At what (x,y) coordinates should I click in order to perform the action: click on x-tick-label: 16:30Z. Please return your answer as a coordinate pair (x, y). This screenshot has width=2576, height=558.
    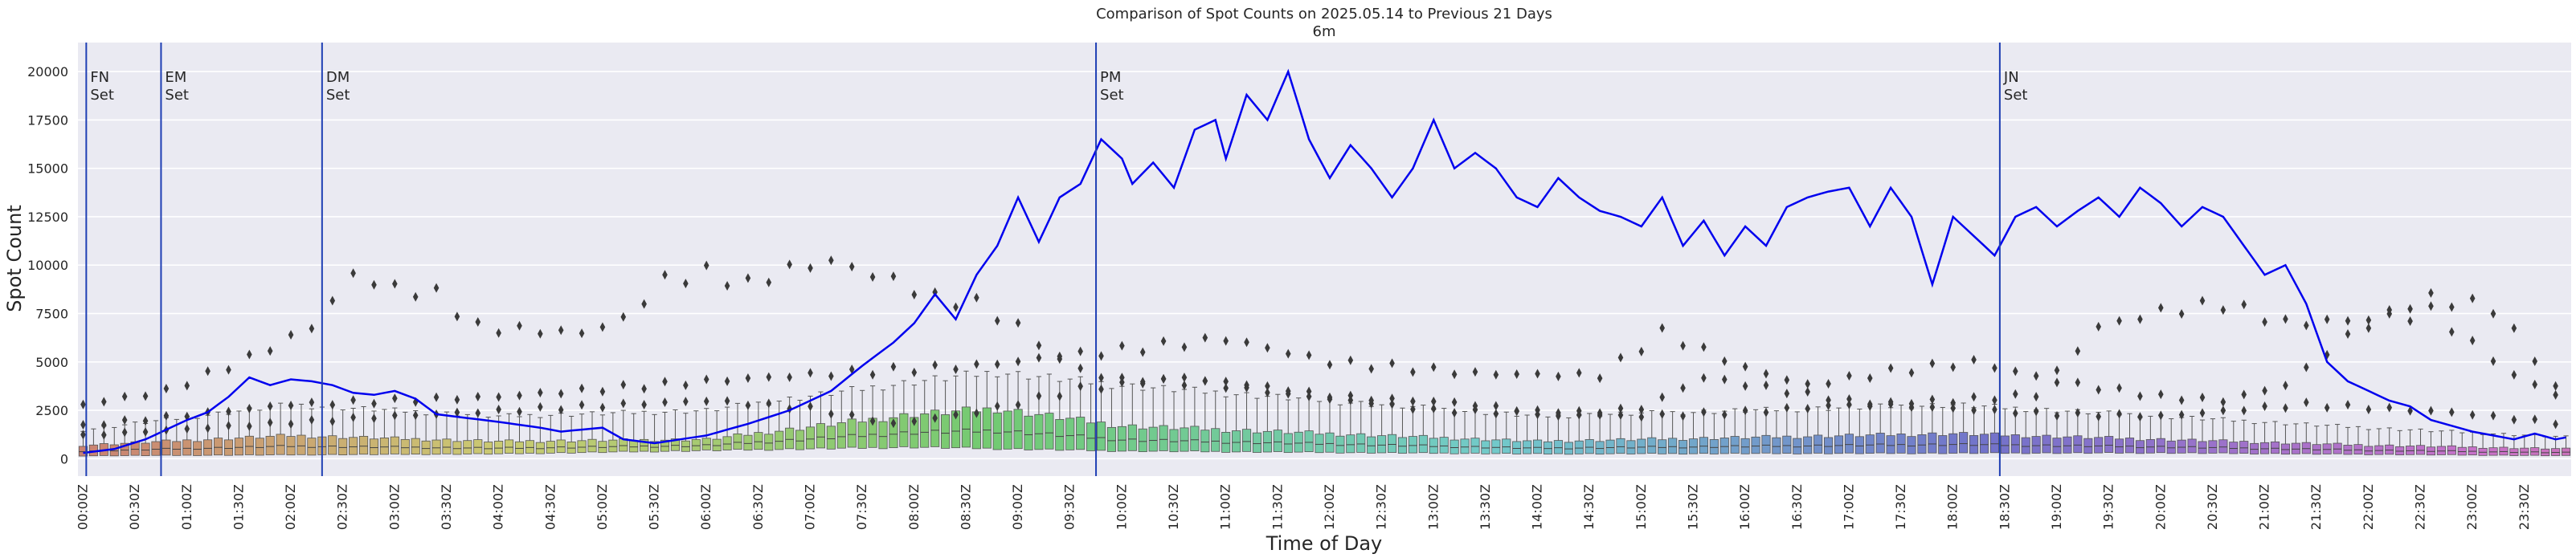
    Looking at the image, I should click on (1797, 507).